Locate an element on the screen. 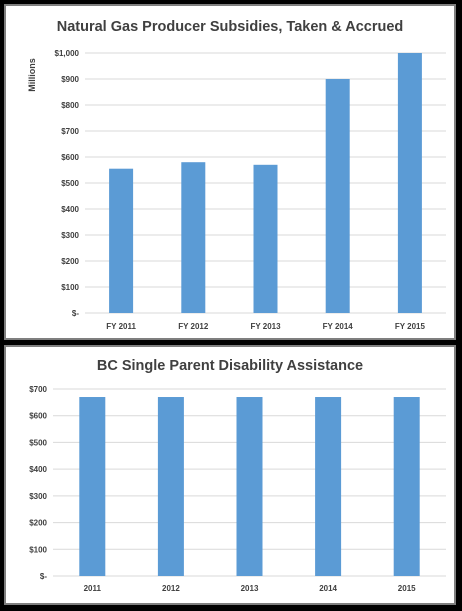  y-tick-label: $900 is located at coordinates (70, 79).